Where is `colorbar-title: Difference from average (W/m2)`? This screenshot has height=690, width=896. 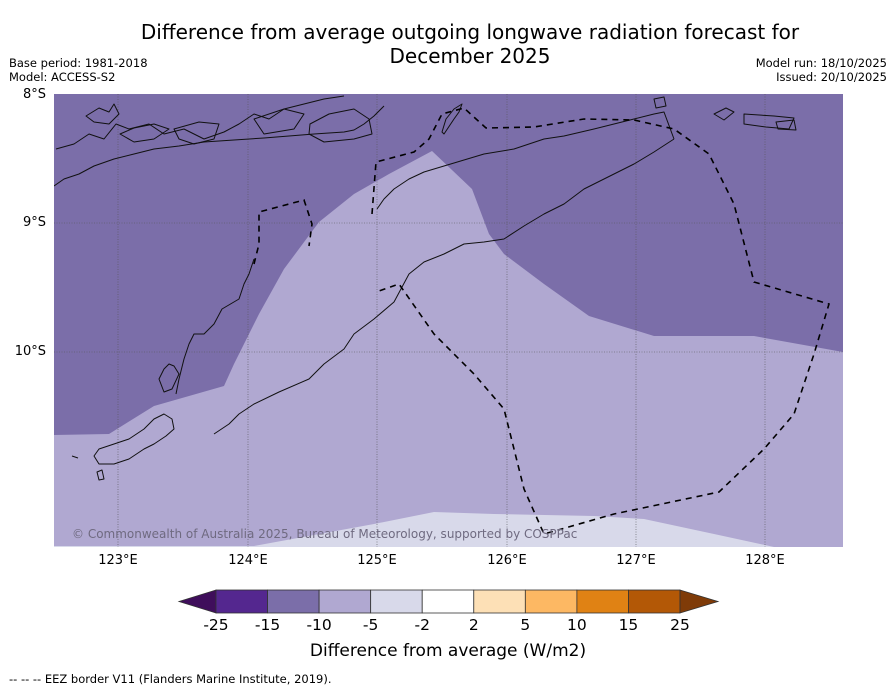
colorbar-title: Difference from average (W/m2) is located at coordinates (448, 651).